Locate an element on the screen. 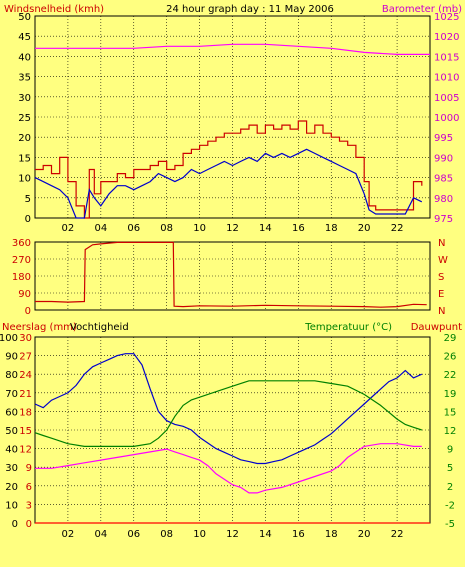 Image resolution: width=465 pixels, height=567 pixels. wind-speed-tick-label: 40 is located at coordinates (24, 57).